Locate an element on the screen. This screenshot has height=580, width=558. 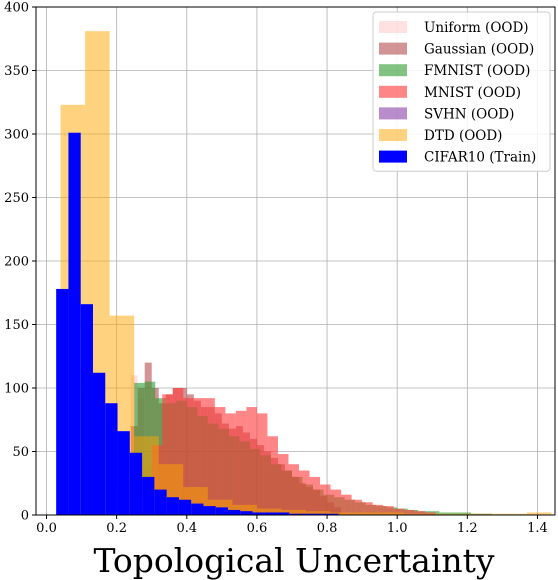
y-tick-label: 100 is located at coordinates (16, 389).